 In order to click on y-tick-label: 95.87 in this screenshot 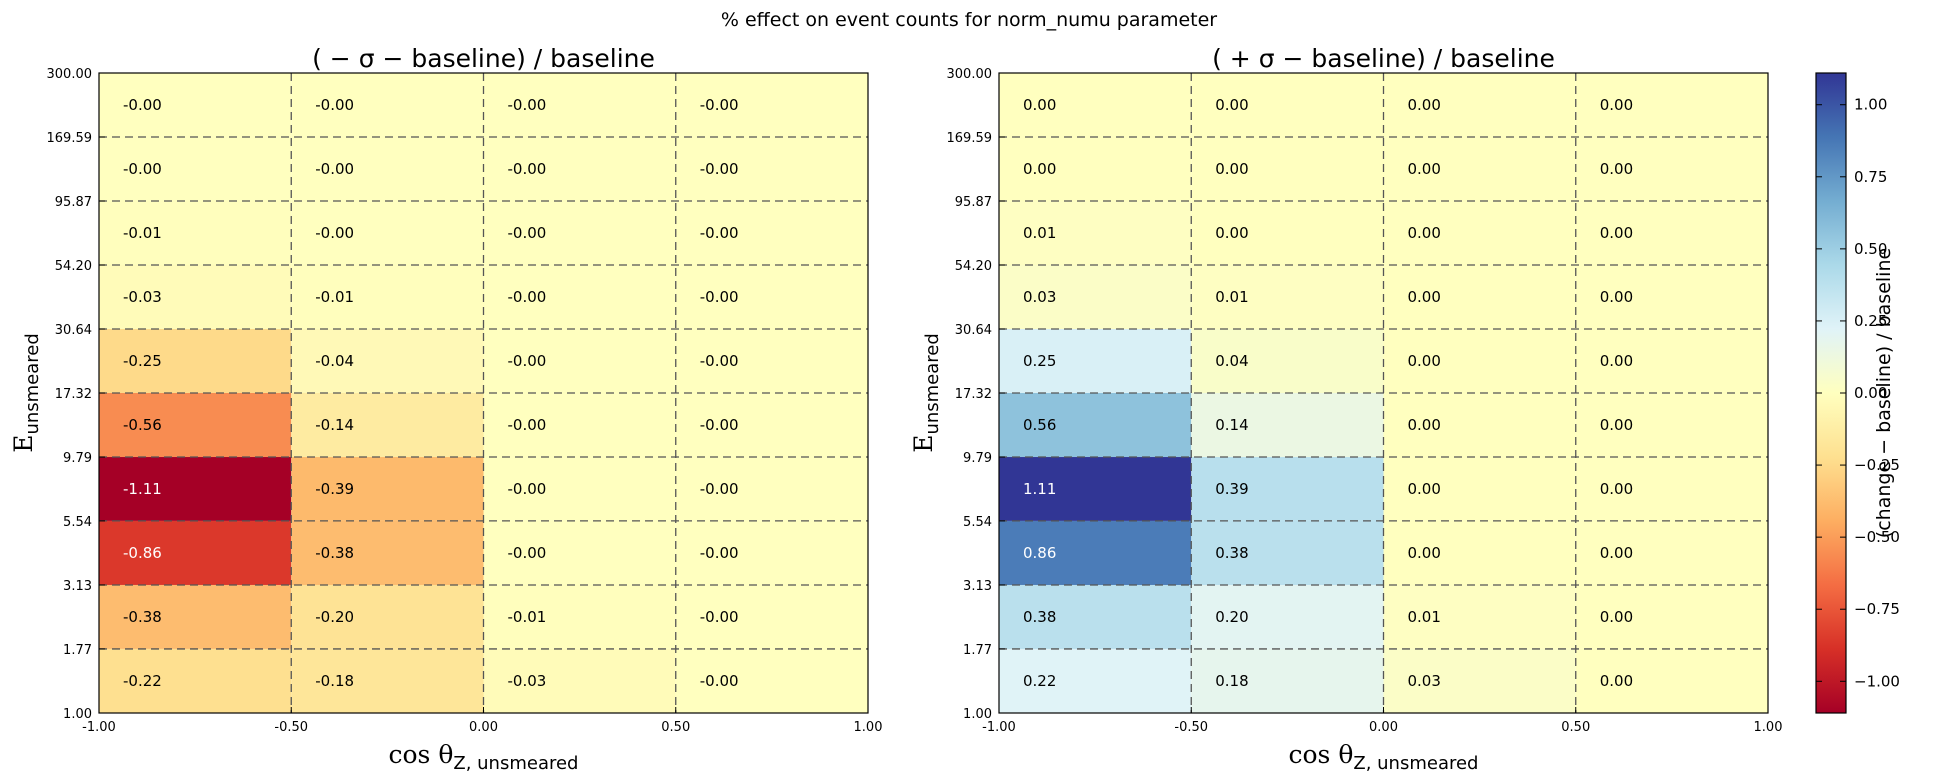, I will do `click(973, 202)`.